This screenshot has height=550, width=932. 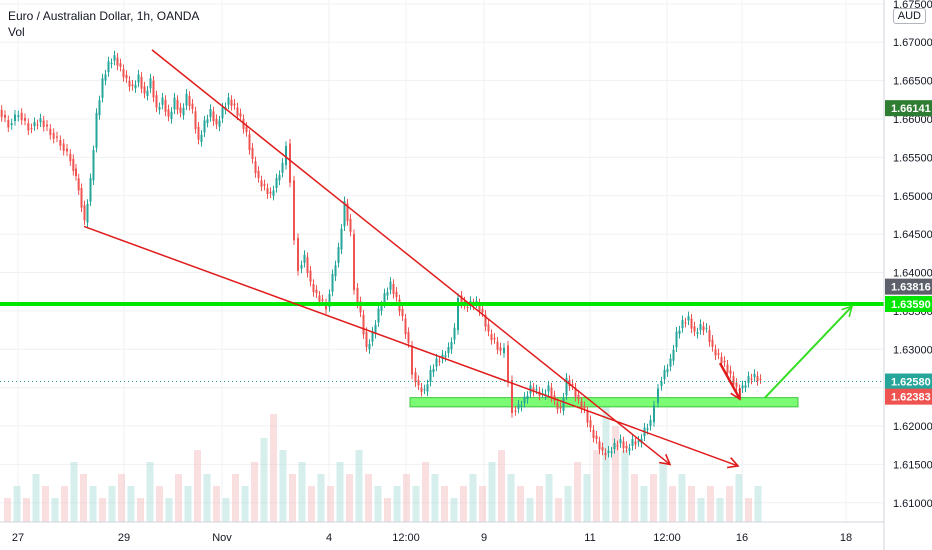 What do you see at coordinates (911, 288) in the screenshot?
I see `price-label-text: 1.63816` at bounding box center [911, 288].